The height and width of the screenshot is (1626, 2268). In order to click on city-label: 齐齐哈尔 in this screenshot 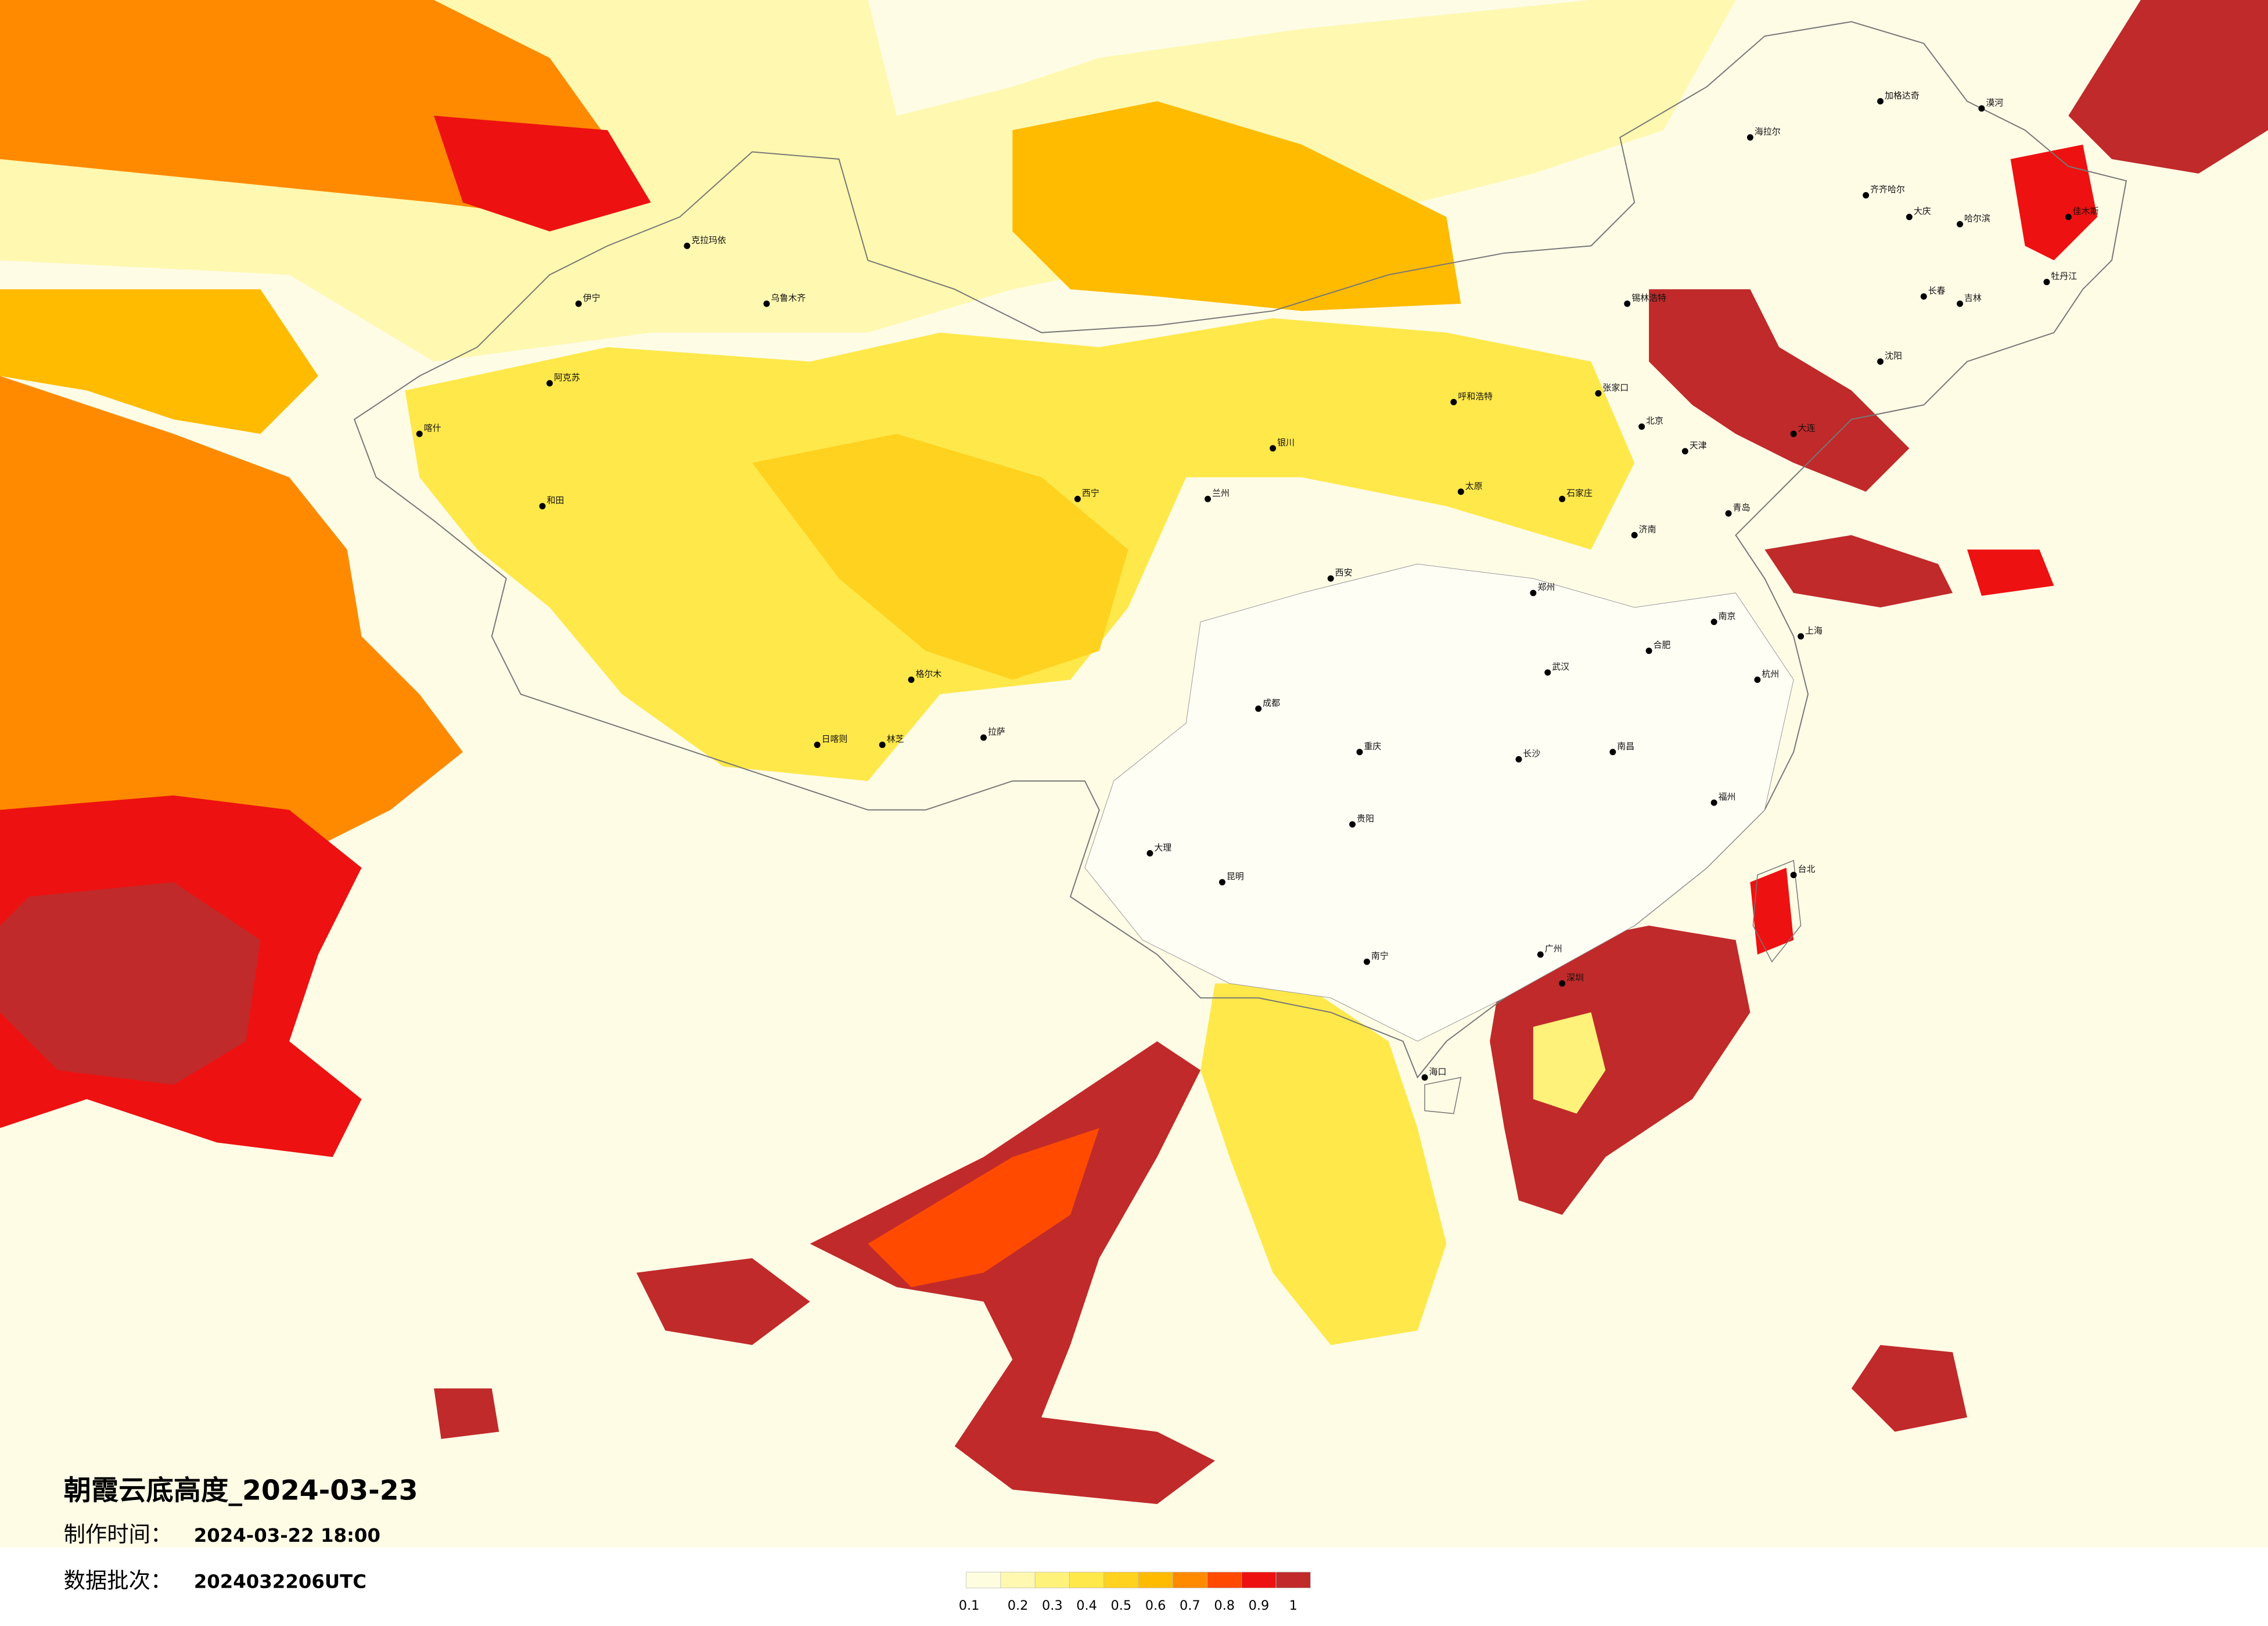, I will do `click(1887, 189)`.